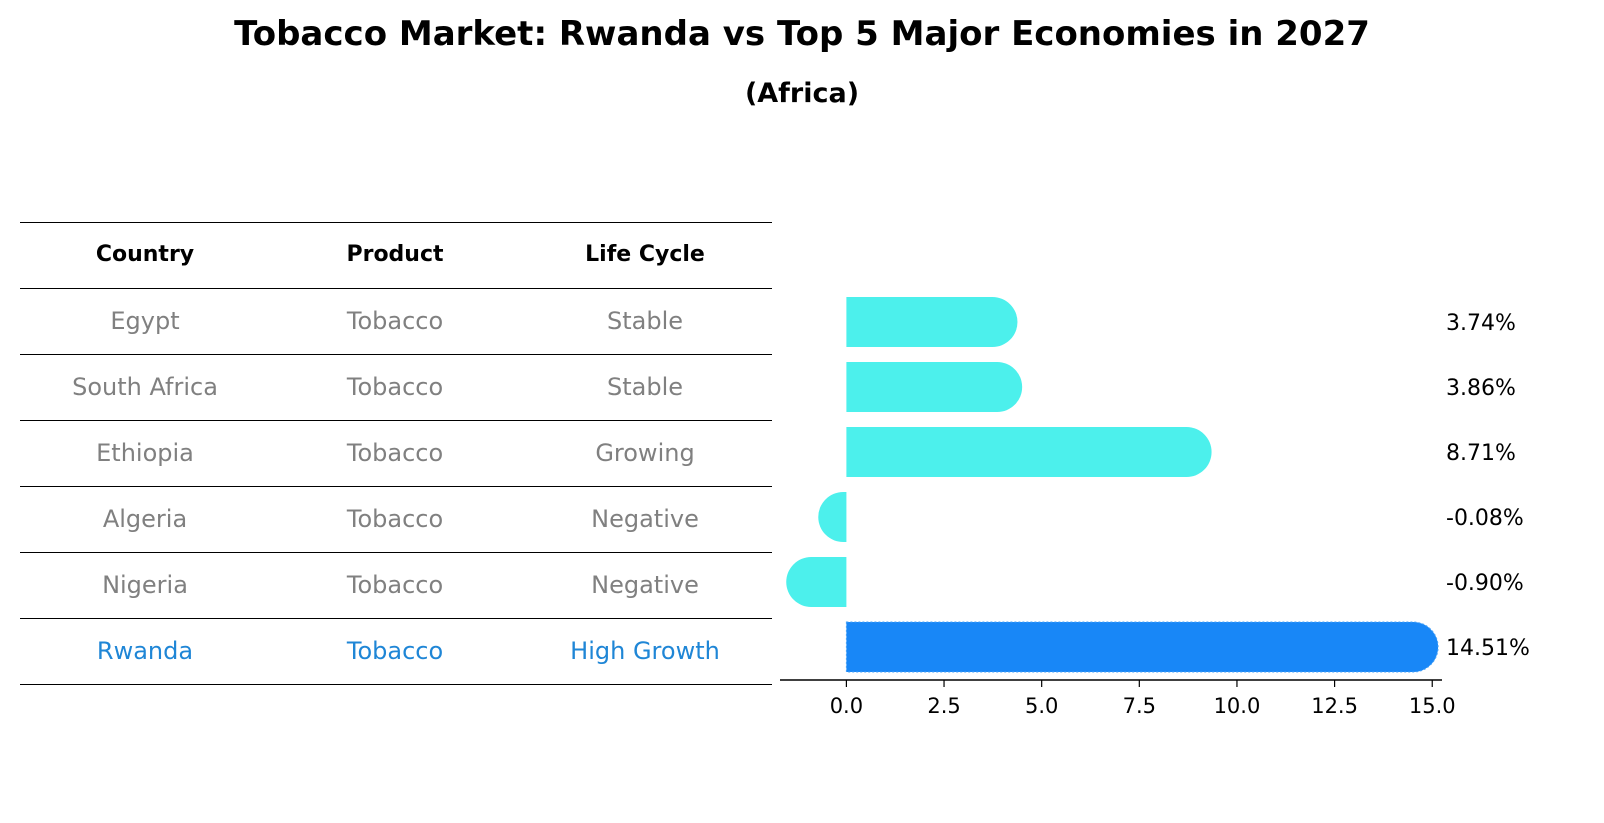 The height and width of the screenshot is (823, 1604). Describe the element at coordinates (1481, 323) in the screenshot. I see `value-label: 3.74%` at that location.